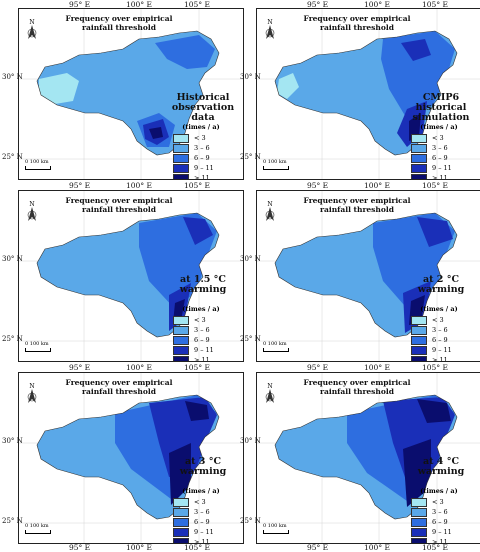 The image size is (480, 552). I want to click on scenario-label: at 1.5 °C warming, so click(203, 284).